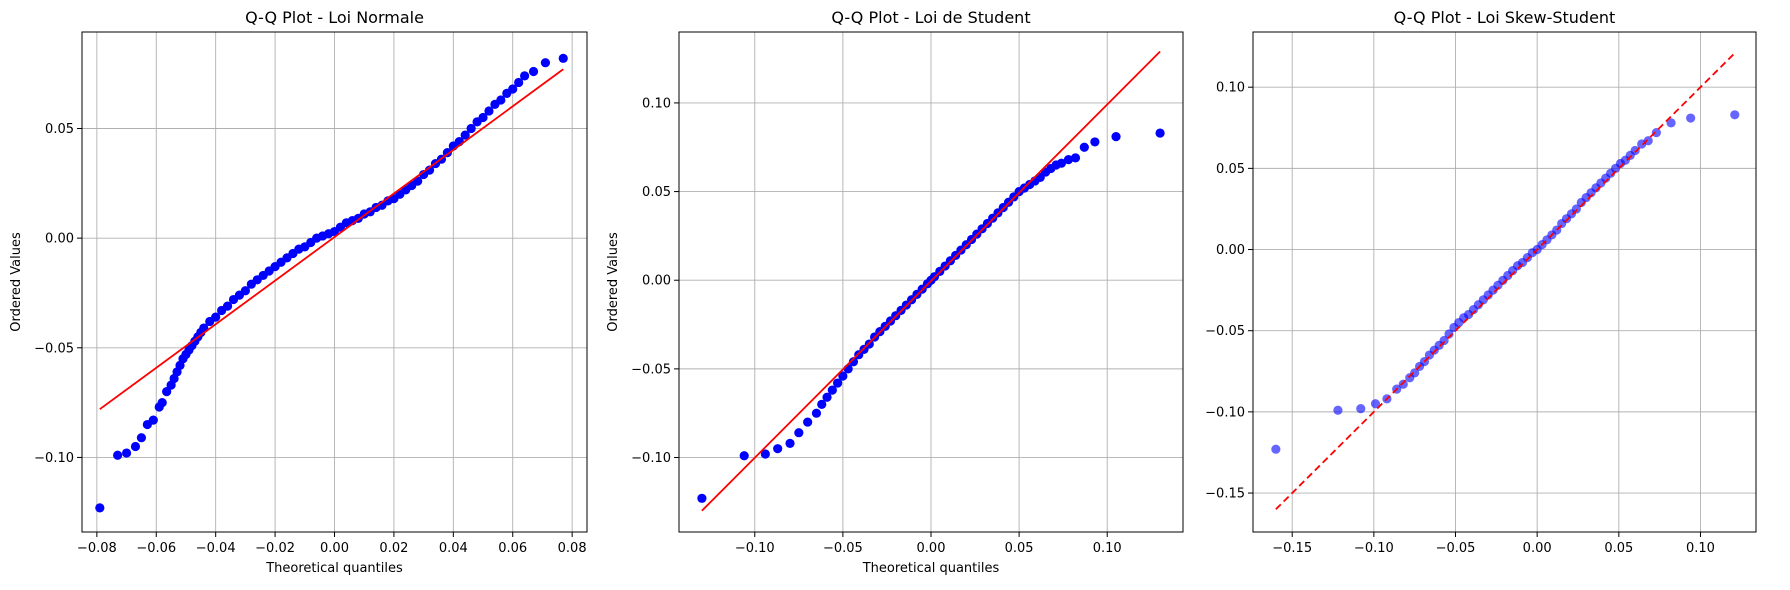 Image resolution: width=1790 pixels, height=590 pixels. What do you see at coordinates (1225, 494) in the screenshot?
I see `y-tick-label: −0.15` at bounding box center [1225, 494].